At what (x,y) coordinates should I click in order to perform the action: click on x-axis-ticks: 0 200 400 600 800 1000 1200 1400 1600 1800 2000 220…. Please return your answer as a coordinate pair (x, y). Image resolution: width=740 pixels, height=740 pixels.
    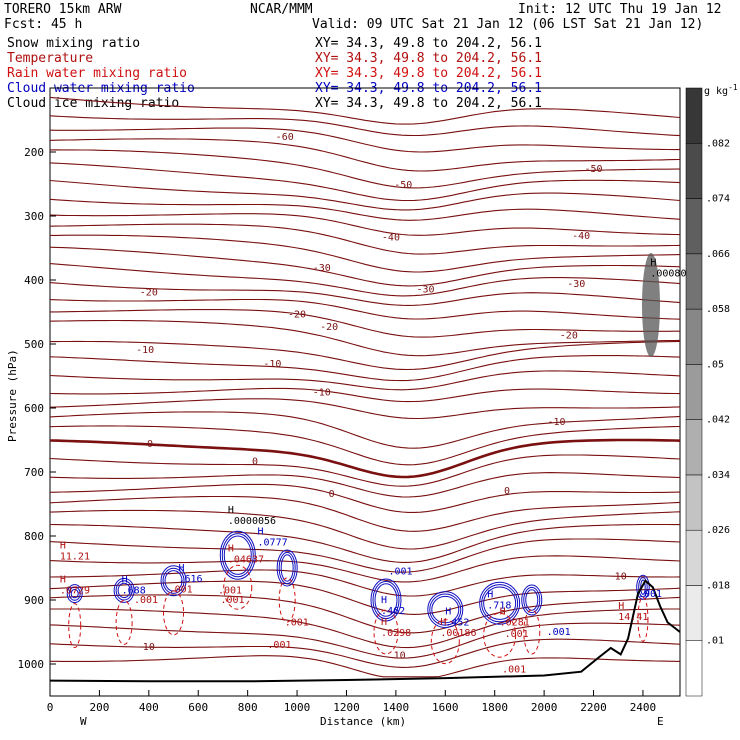
    Looking at the image, I should click on (351, 702).